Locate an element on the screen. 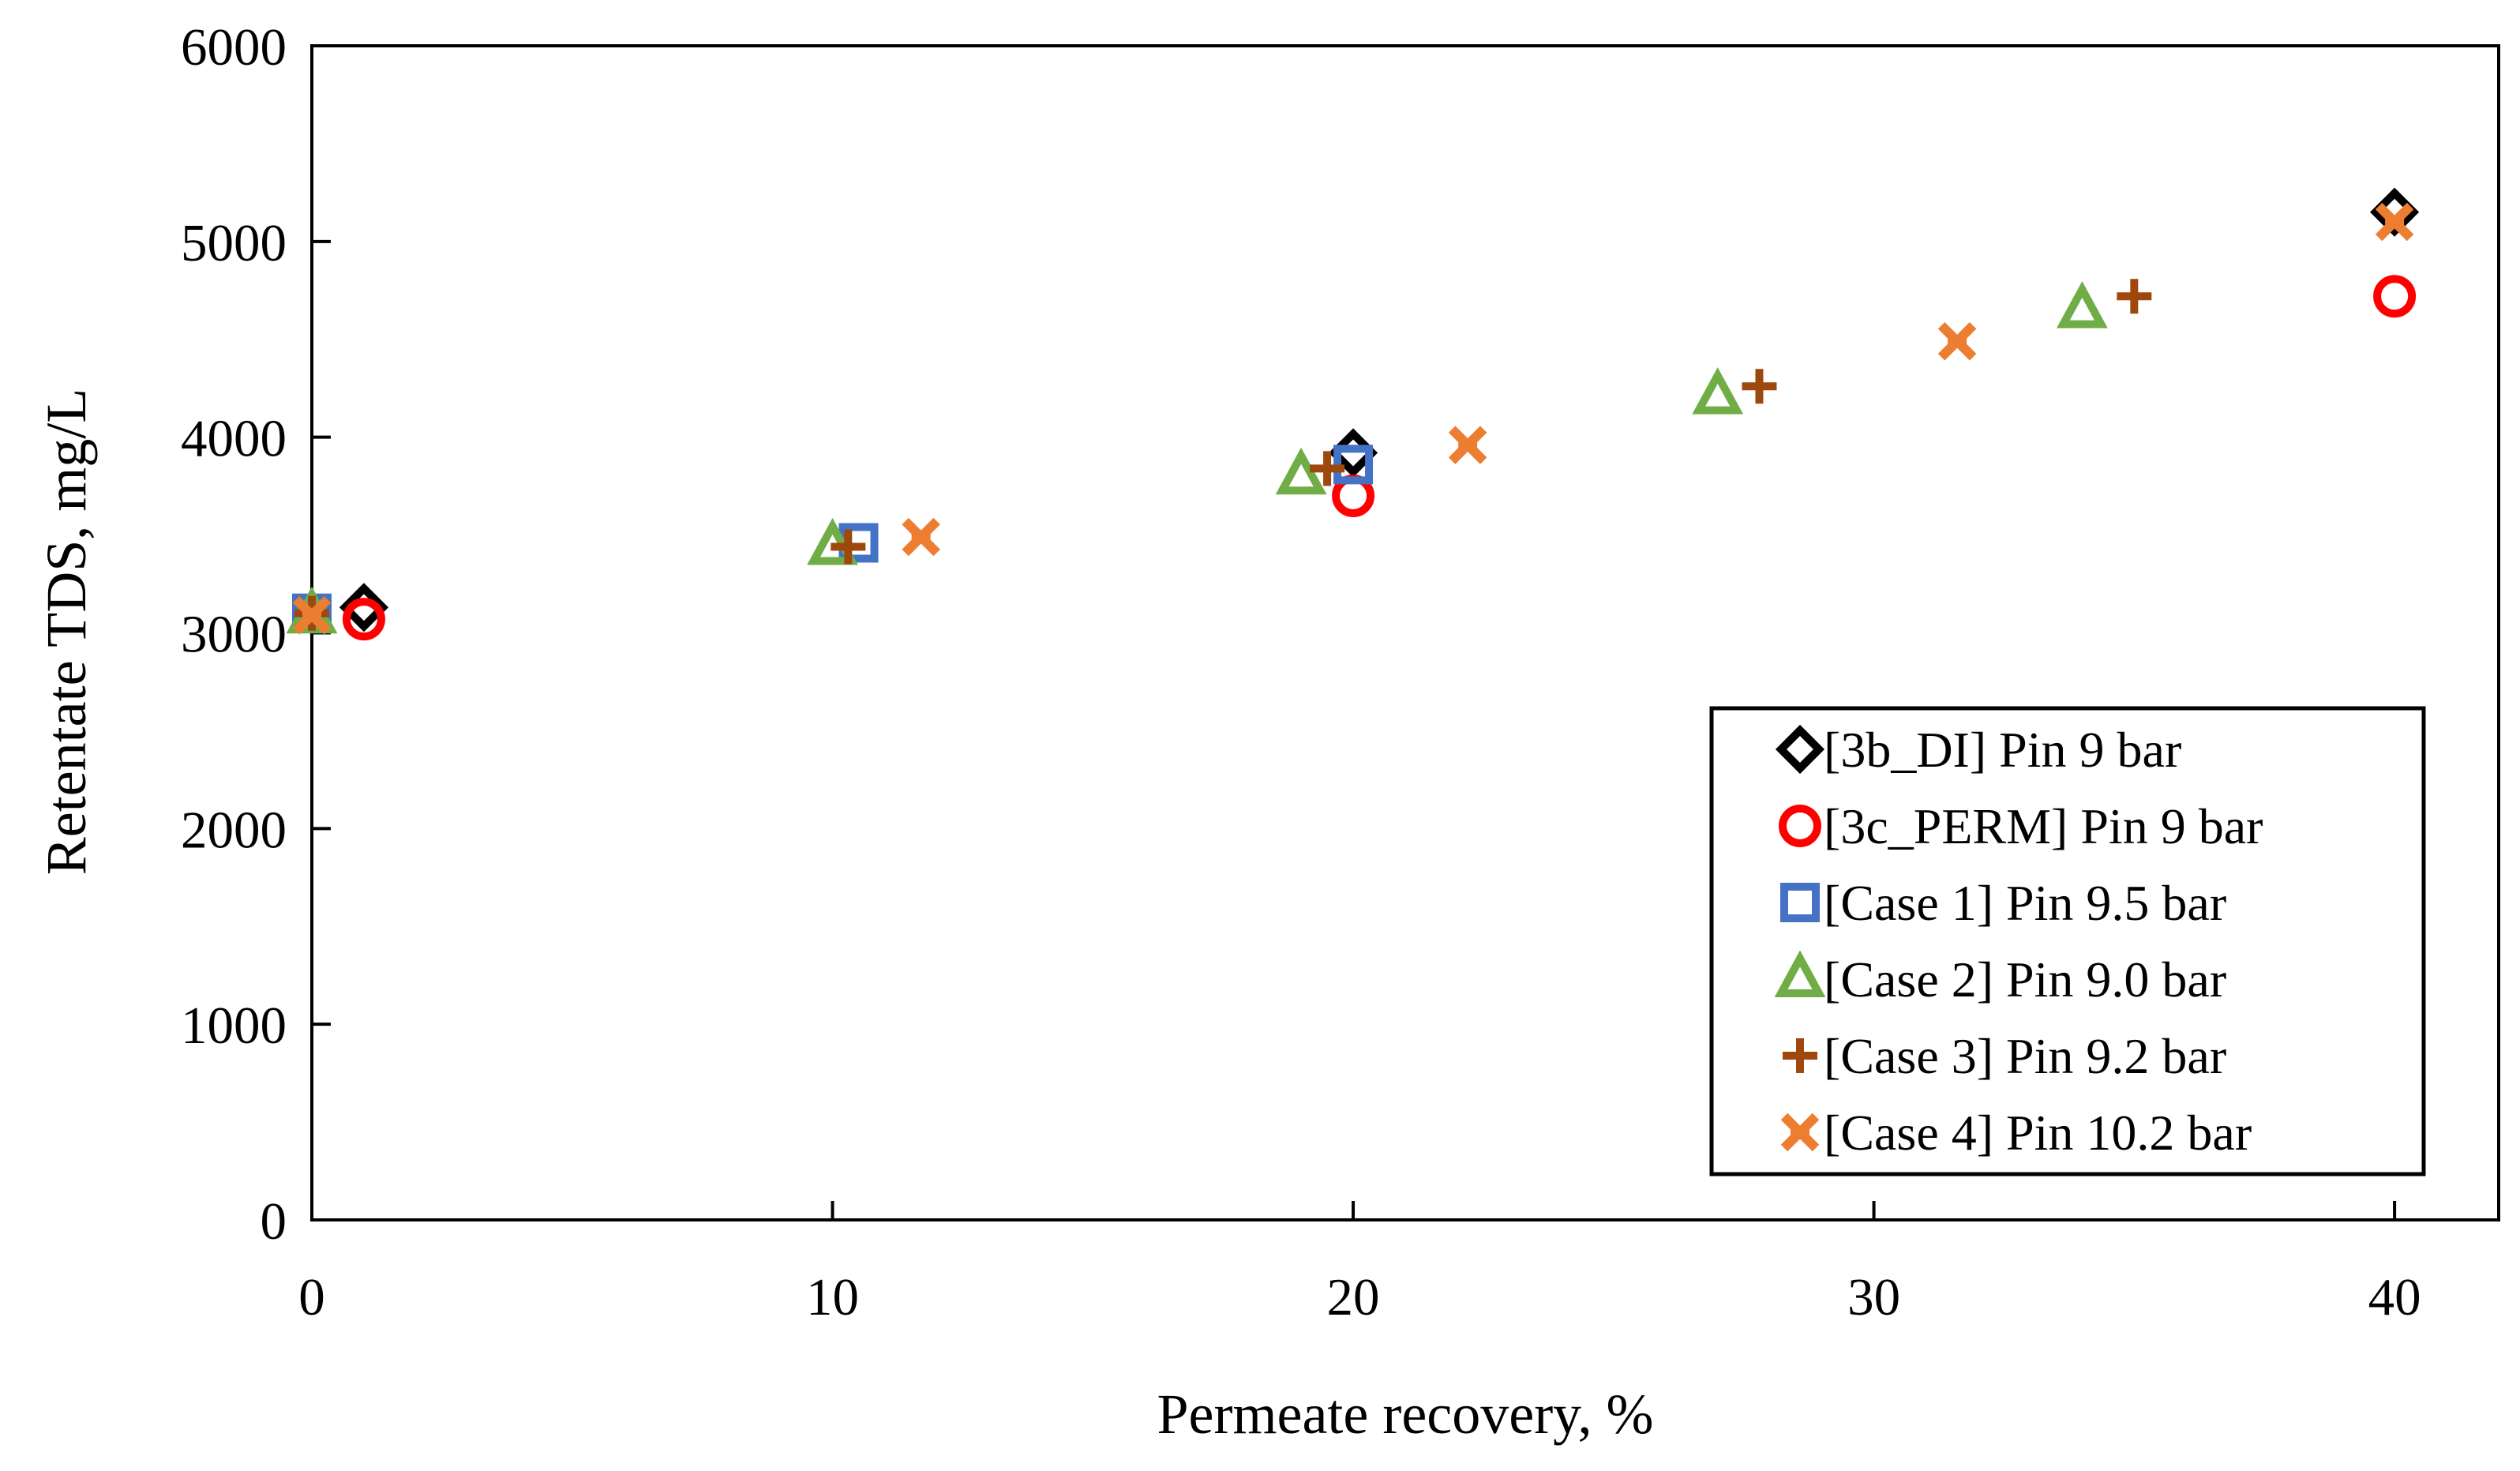 The image size is (2520, 1471). legend-label: [Case 3] Pin 9.2 bar is located at coordinates (2025, 1056).